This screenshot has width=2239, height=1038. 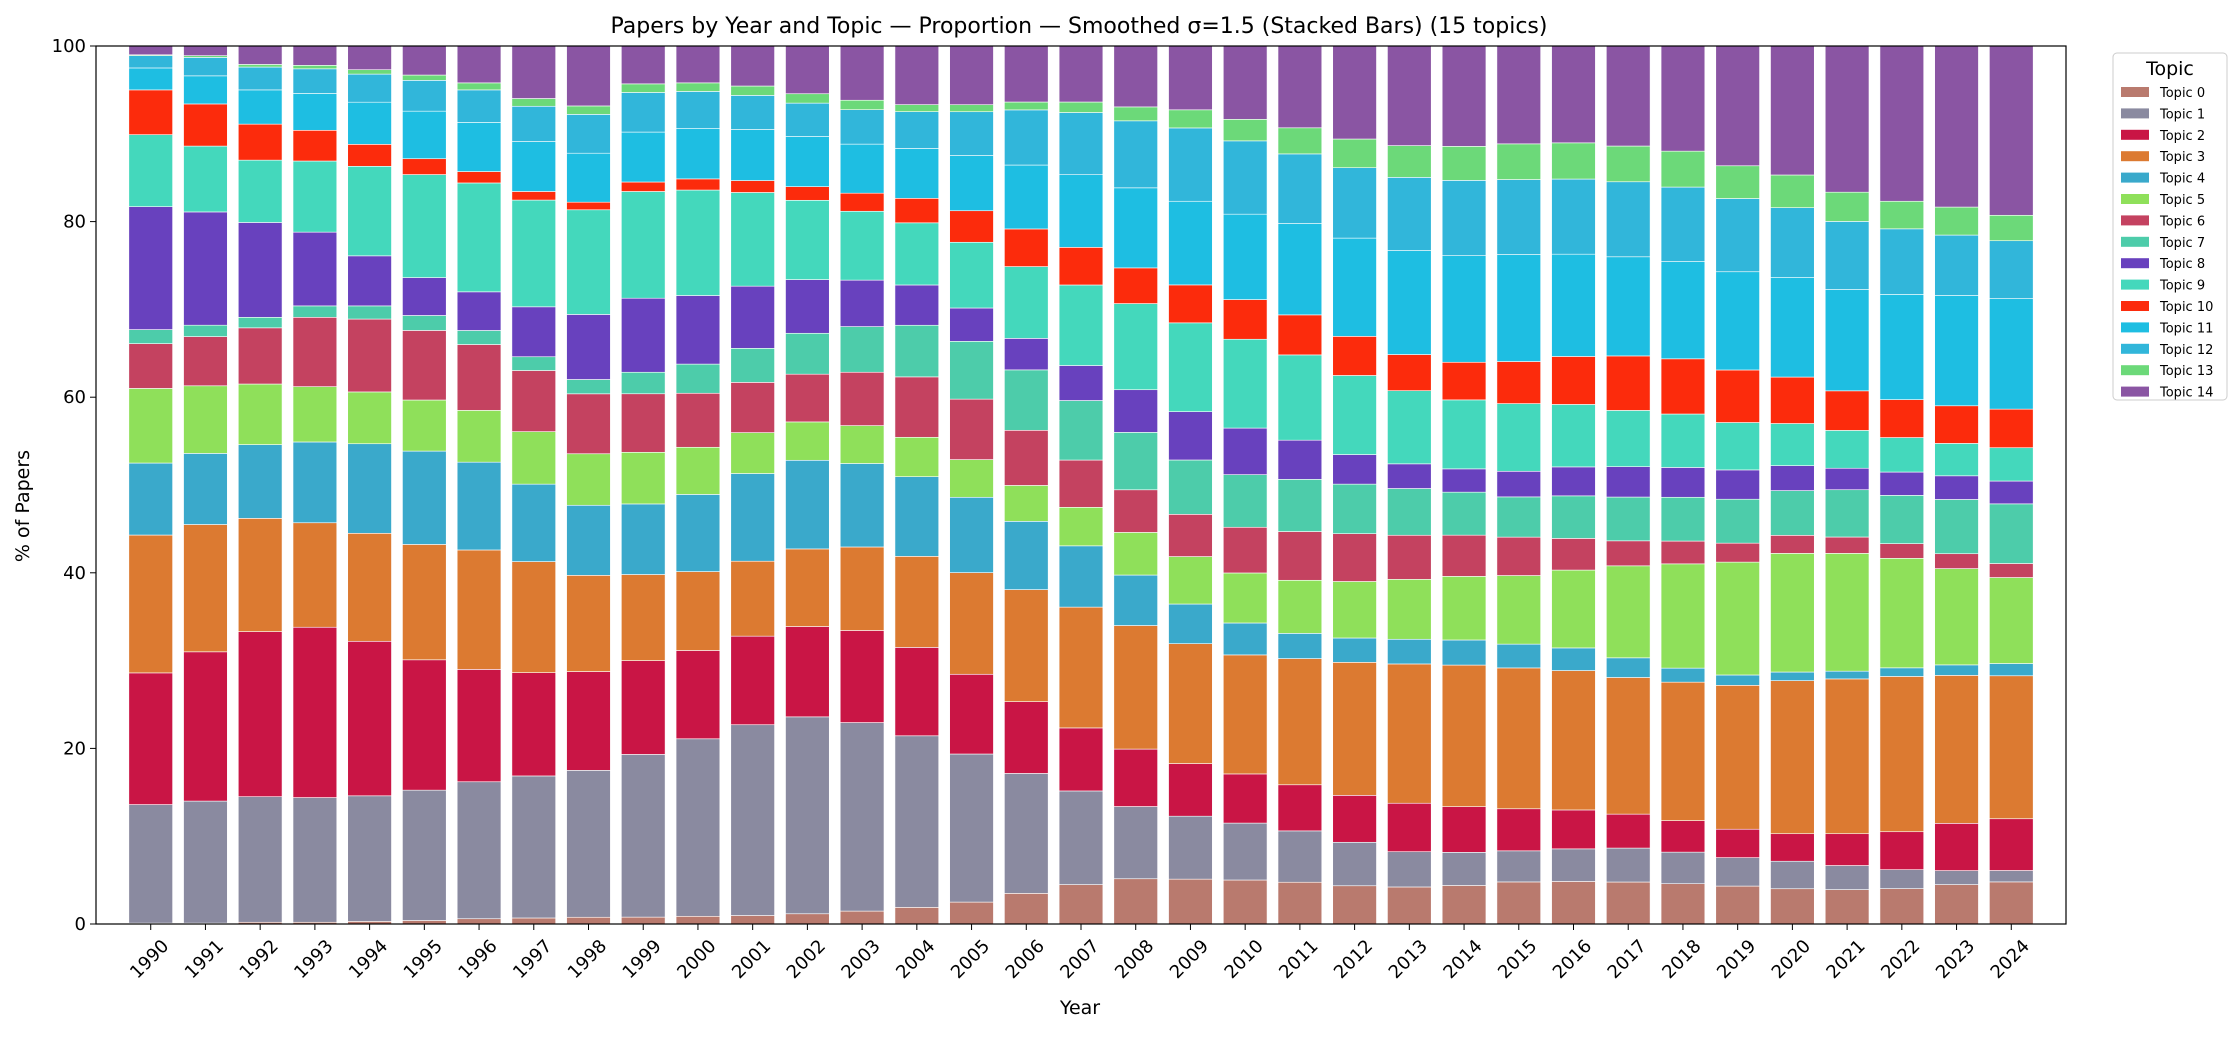 What do you see at coordinates (23, 506) in the screenshot?
I see `y-axis-label: % of Papers` at bounding box center [23, 506].